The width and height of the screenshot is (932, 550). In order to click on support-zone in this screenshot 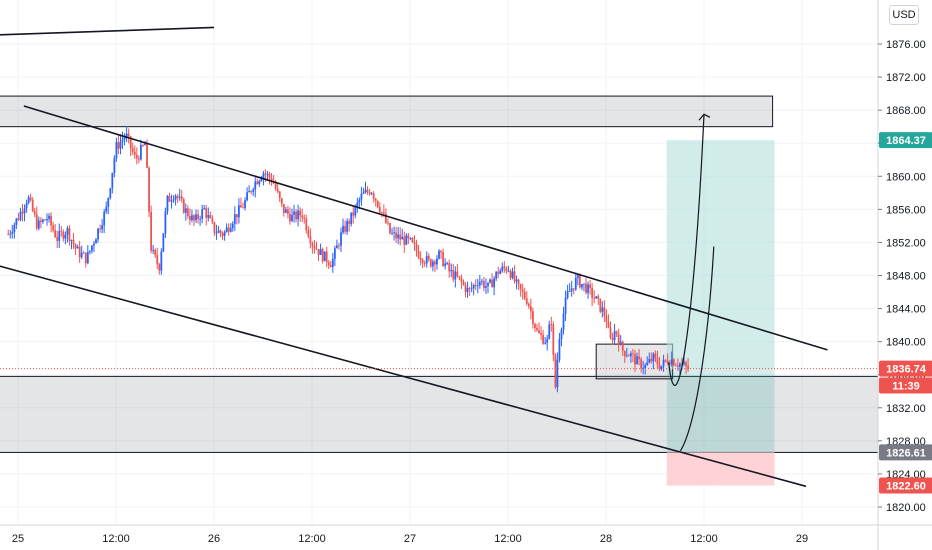, I will do `click(439, 414)`.